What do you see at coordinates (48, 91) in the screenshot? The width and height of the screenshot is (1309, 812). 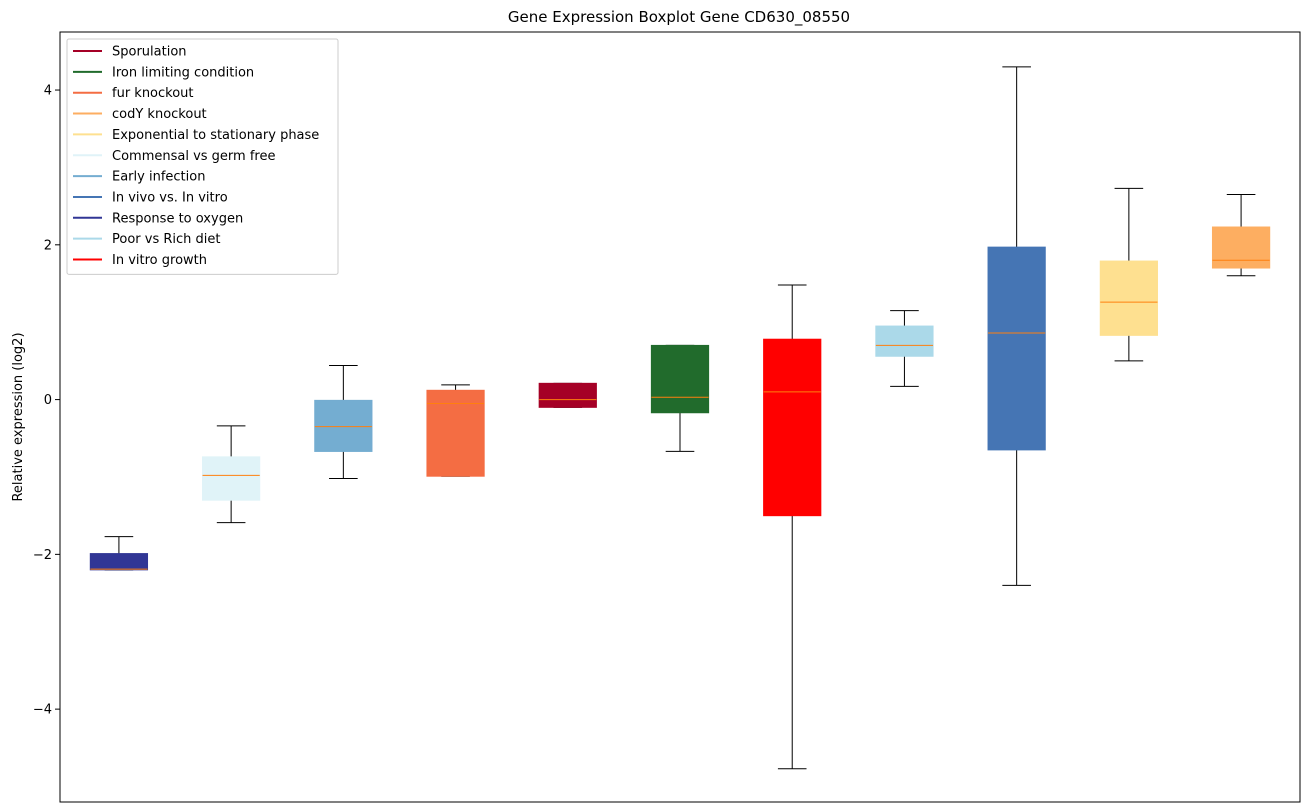 I see `y-tick-label: 4` at bounding box center [48, 91].